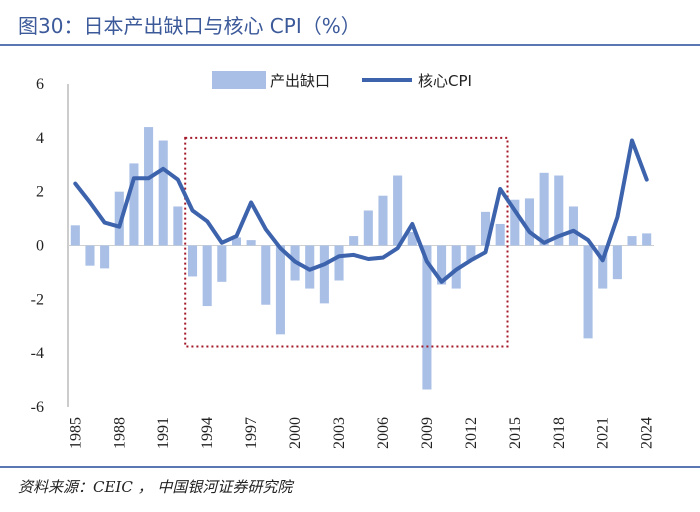 This screenshot has width=700, height=512. I want to click on legend-label-core-cpi: 核心CPI, so click(445, 81).